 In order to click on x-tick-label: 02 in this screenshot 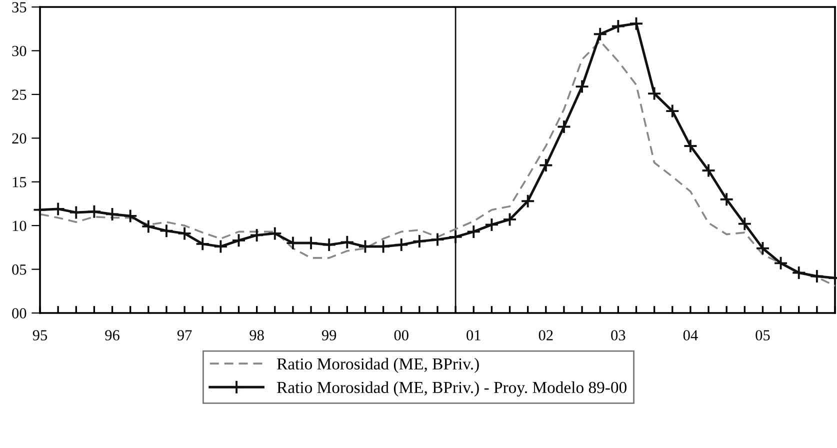, I will do `click(545, 335)`.